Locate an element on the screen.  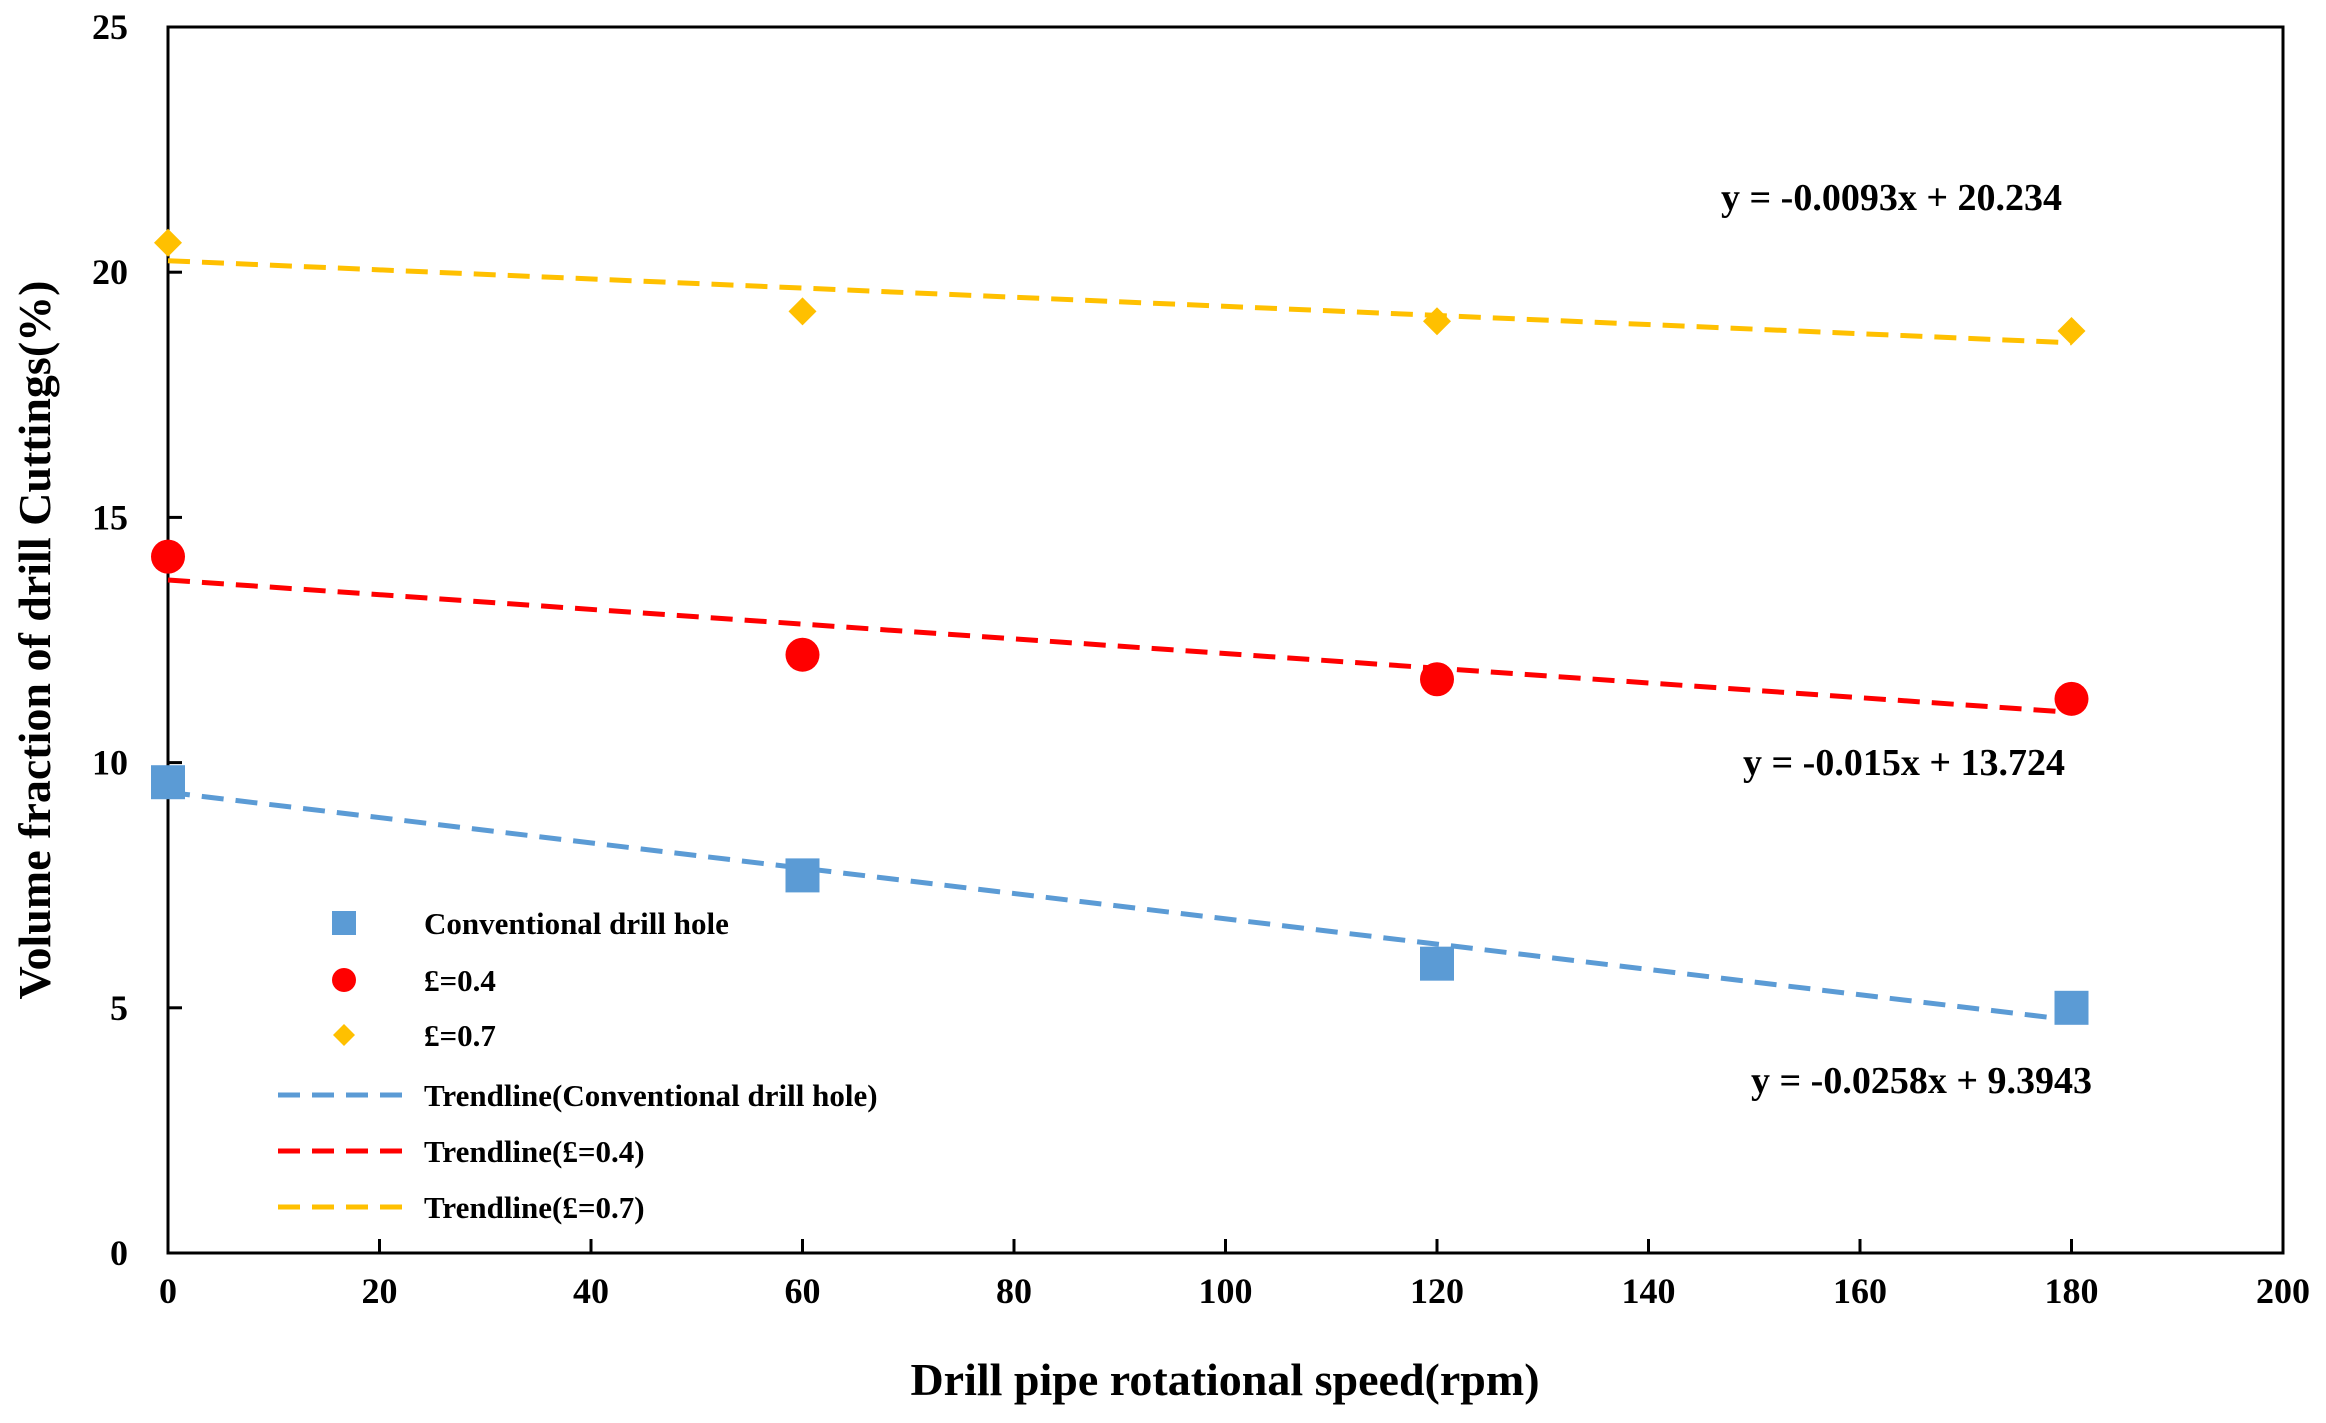
y-tick-label: 0 is located at coordinates (119, 1253).